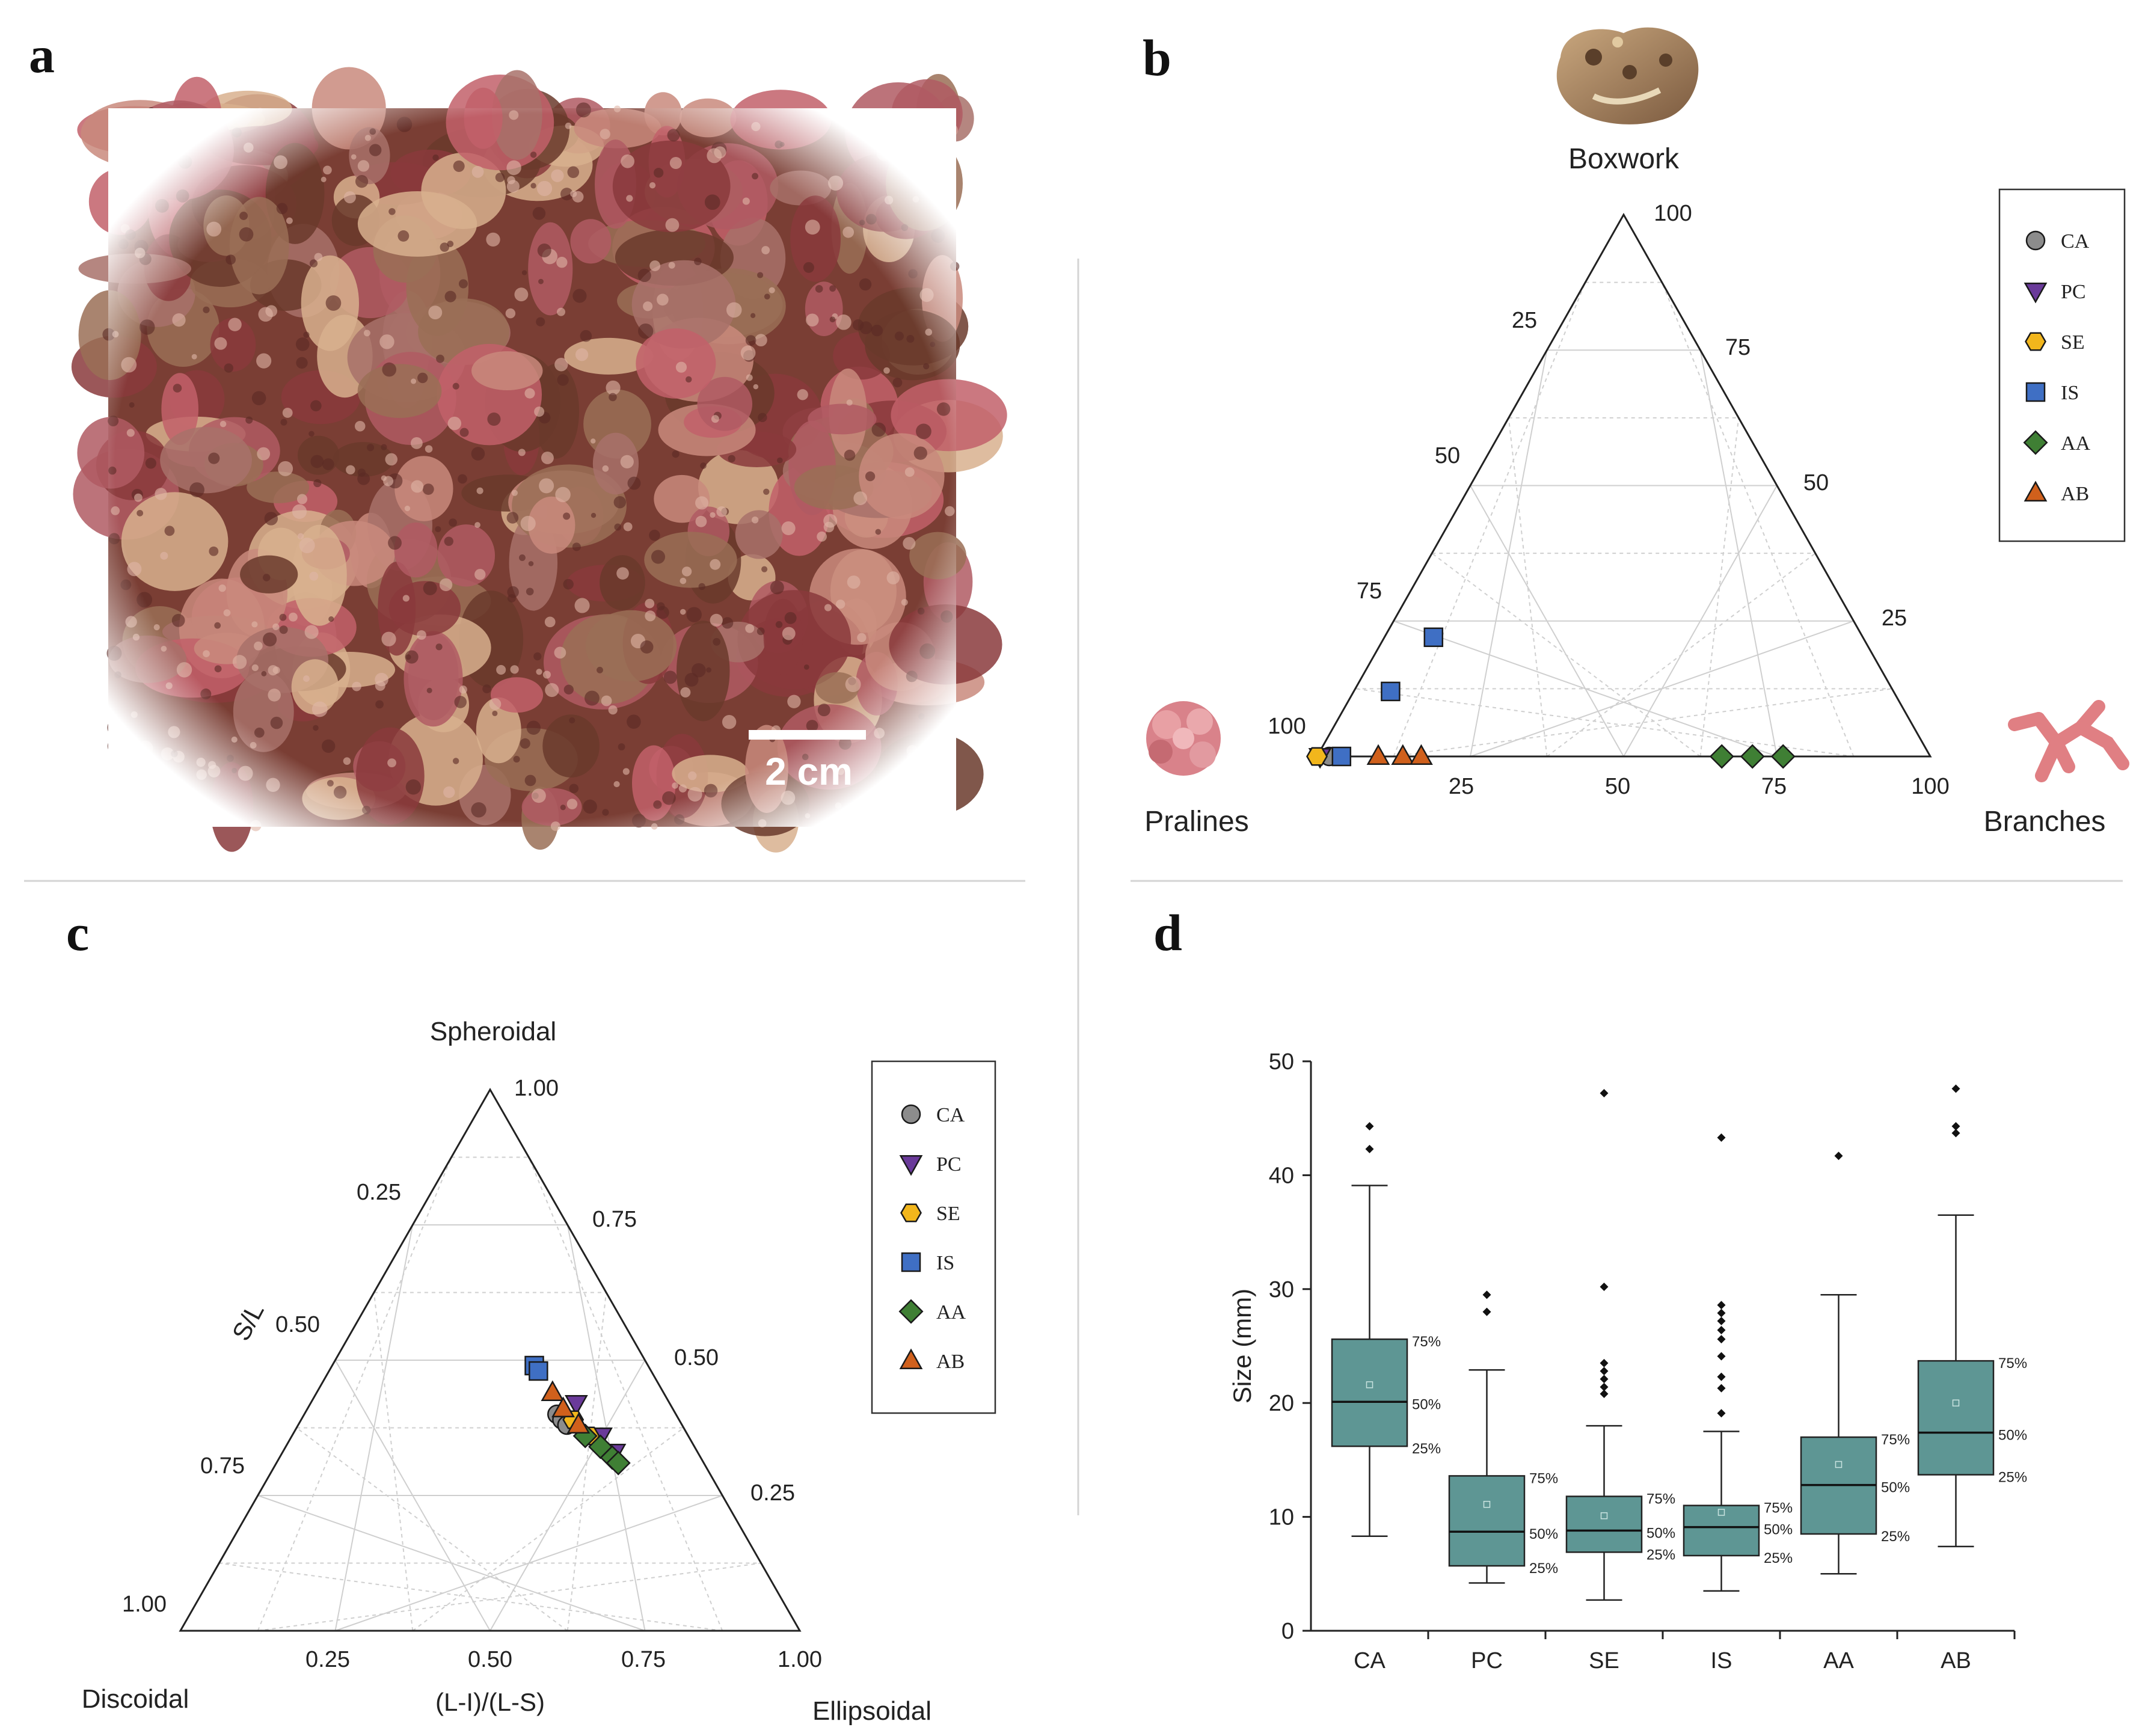  I want to click on box-ab, so click(1956, 1418).